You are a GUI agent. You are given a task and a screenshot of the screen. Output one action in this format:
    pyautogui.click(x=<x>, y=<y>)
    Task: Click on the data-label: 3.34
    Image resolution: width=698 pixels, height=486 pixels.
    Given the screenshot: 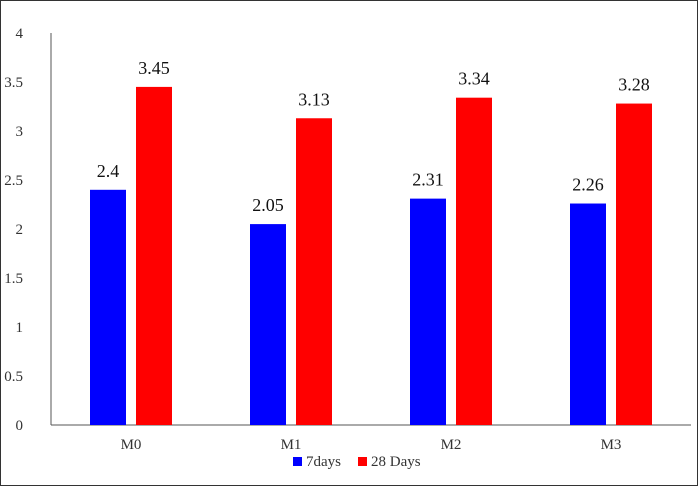 What is the action you would take?
    pyautogui.click(x=474, y=79)
    